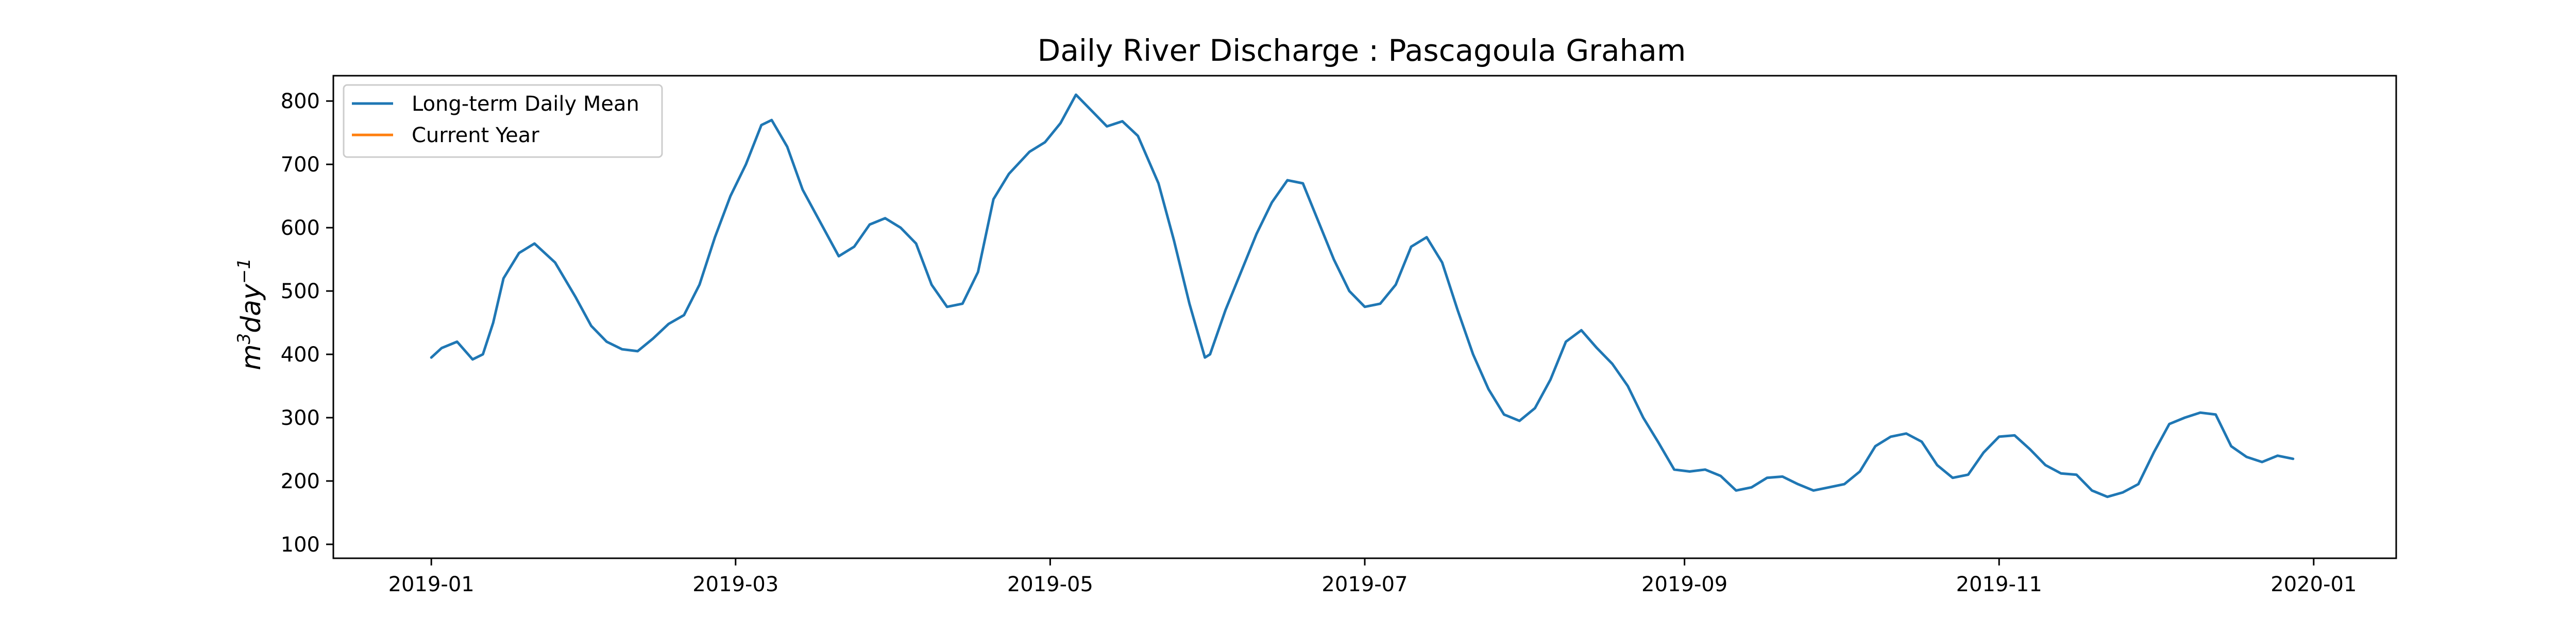  I want to click on x-tick-label: 2020-01, so click(2313, 584).